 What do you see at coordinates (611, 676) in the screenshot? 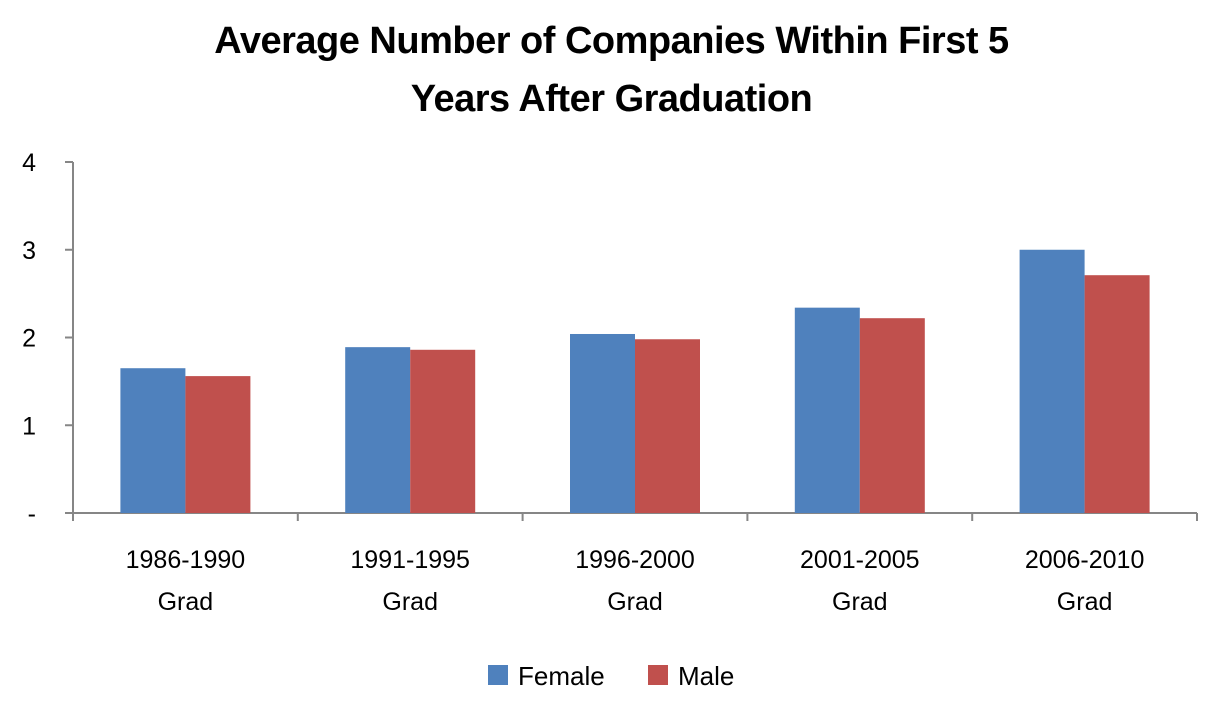
I see `legend: Female Male` at bounding box center [611, 676].